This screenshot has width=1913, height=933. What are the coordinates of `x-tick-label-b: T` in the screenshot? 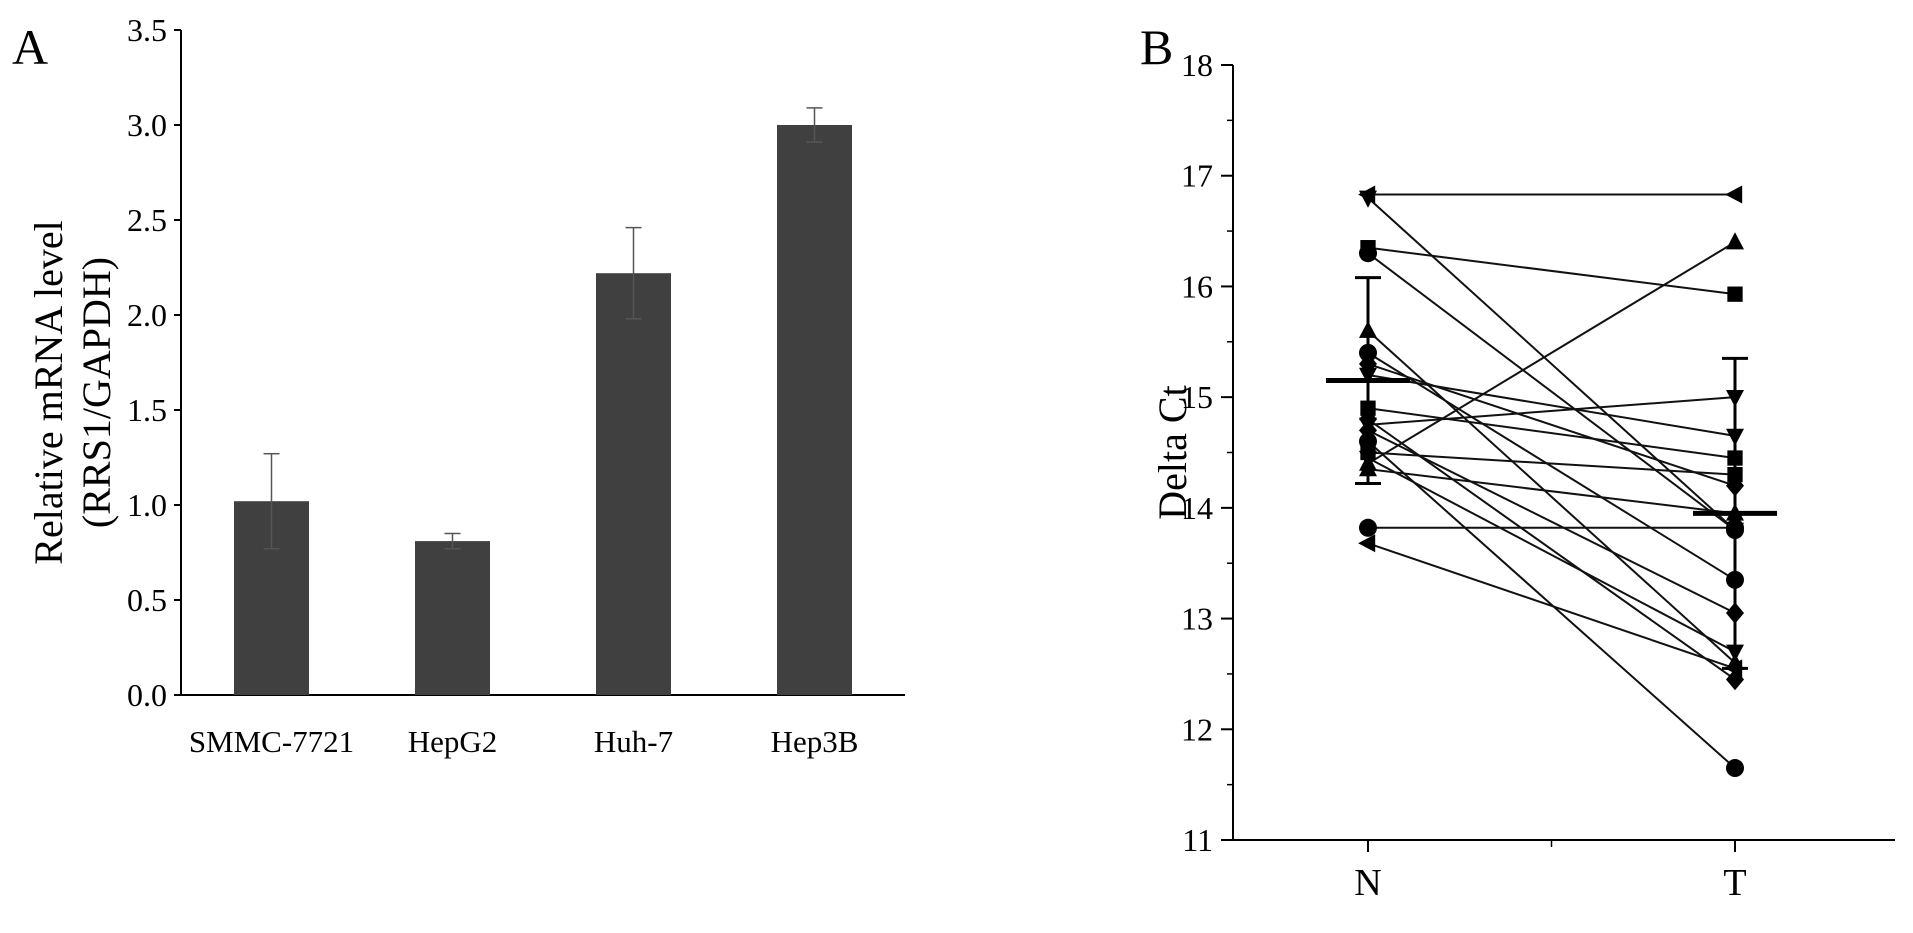 It's located at (1734, 883).